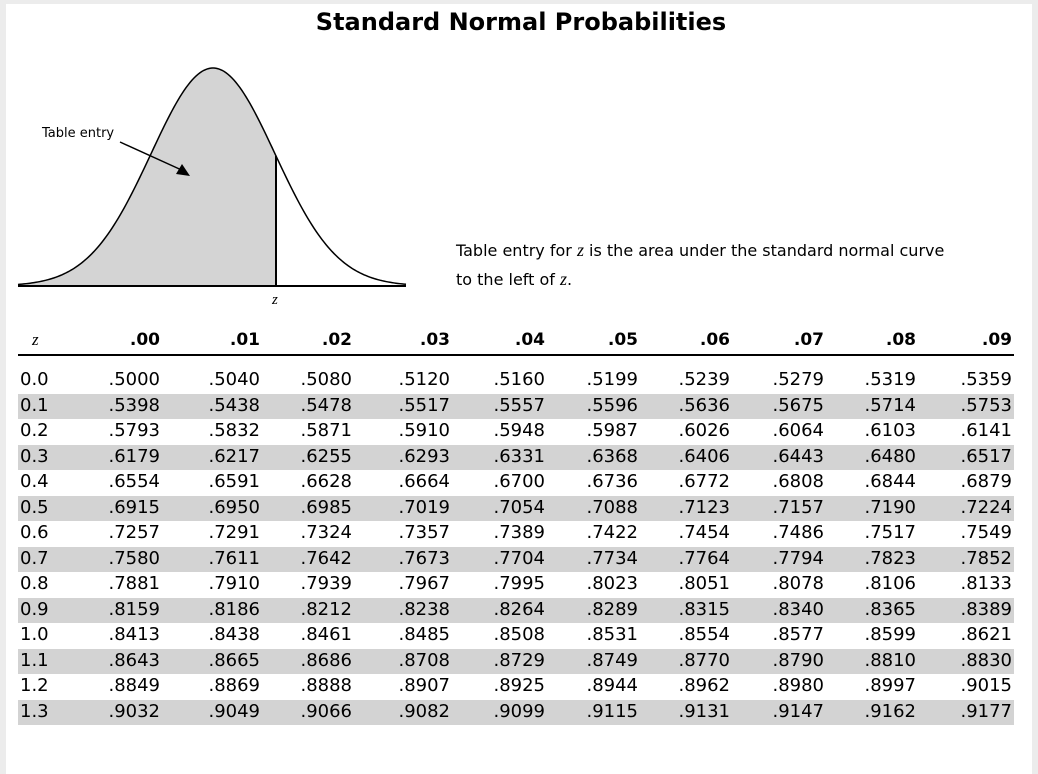 The image size is (1038, 774). I want to click on probability-cell: .8159, so click(134, 609).